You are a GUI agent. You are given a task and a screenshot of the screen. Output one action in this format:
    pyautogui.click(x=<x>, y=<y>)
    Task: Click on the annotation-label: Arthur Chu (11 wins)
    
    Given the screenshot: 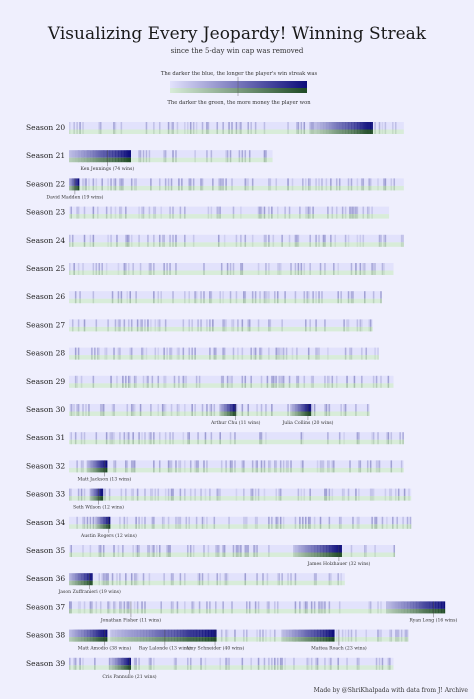 What is the action you would take?
    pyautogui.click(x=235, y=422)
    